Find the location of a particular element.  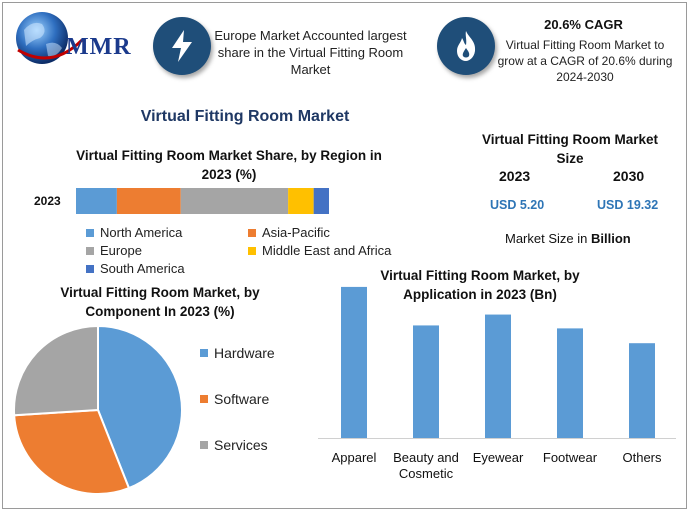

mmr-logo: MMR is located at coordinates (77, 40).